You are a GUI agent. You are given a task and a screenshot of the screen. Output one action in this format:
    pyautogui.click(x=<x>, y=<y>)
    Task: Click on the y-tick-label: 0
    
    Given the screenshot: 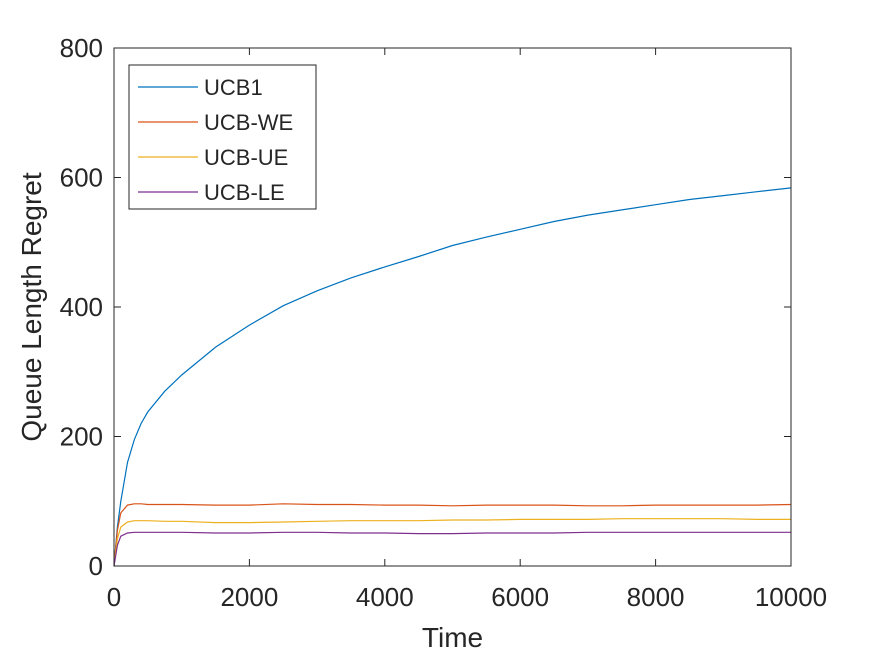 What is the action you would take?
    pyautogui.click(x=96, y=566)
    